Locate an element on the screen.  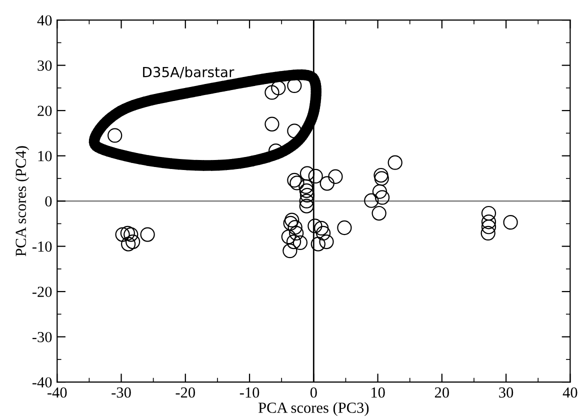
y-tick-label: -20 is located at coordinates (42, 292).